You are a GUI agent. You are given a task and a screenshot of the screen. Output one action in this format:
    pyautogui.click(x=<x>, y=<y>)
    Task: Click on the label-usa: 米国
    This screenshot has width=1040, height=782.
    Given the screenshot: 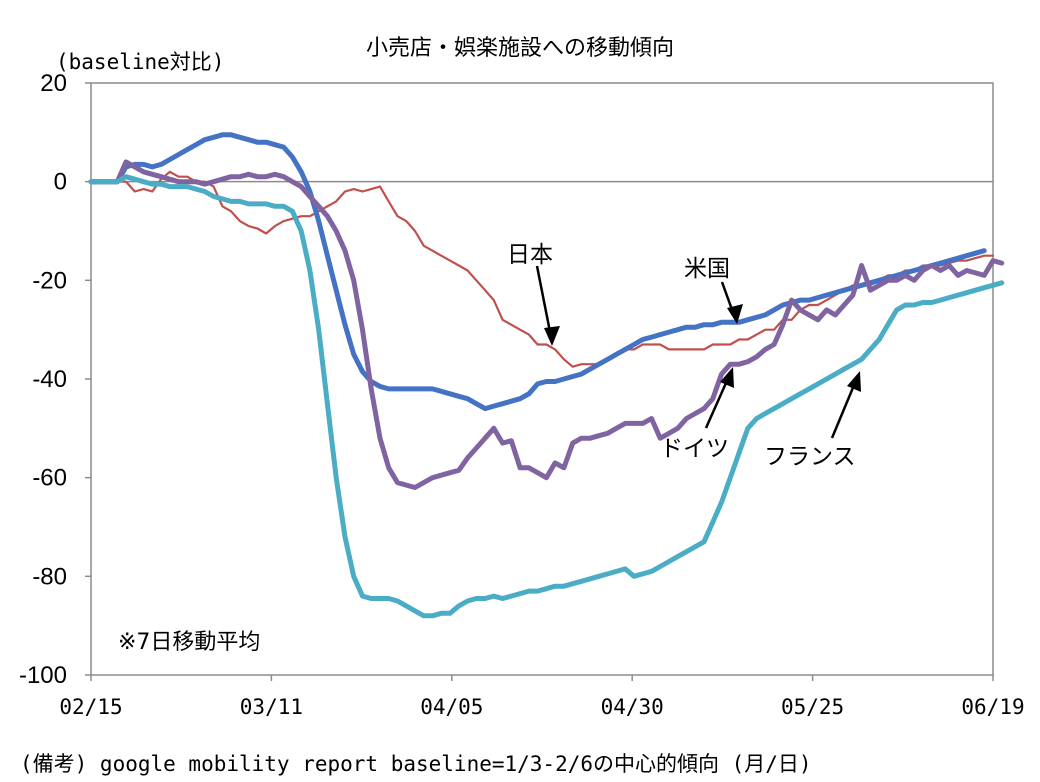 What is the action you would take?
    pyautogui.click(x=707, y=269)
    